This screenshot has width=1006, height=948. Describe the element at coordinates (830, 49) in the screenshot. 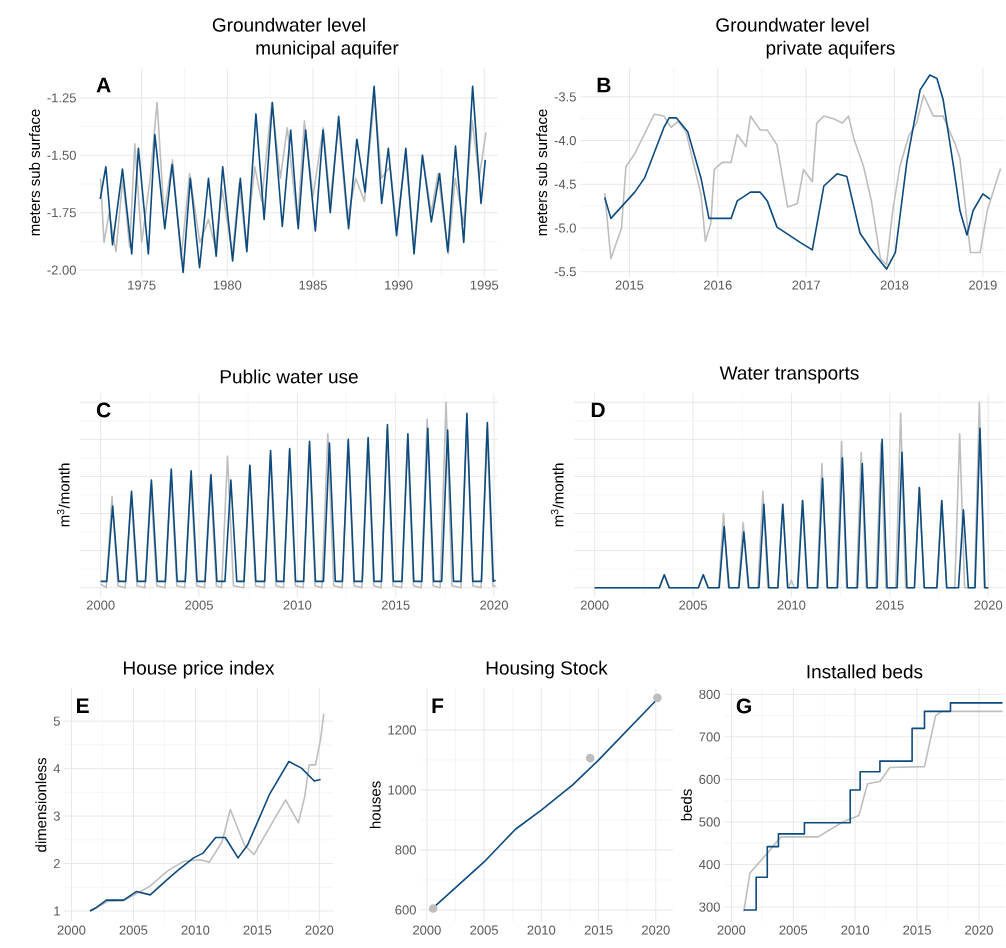

I see `chart-subtitle: private aquifers` at that location.